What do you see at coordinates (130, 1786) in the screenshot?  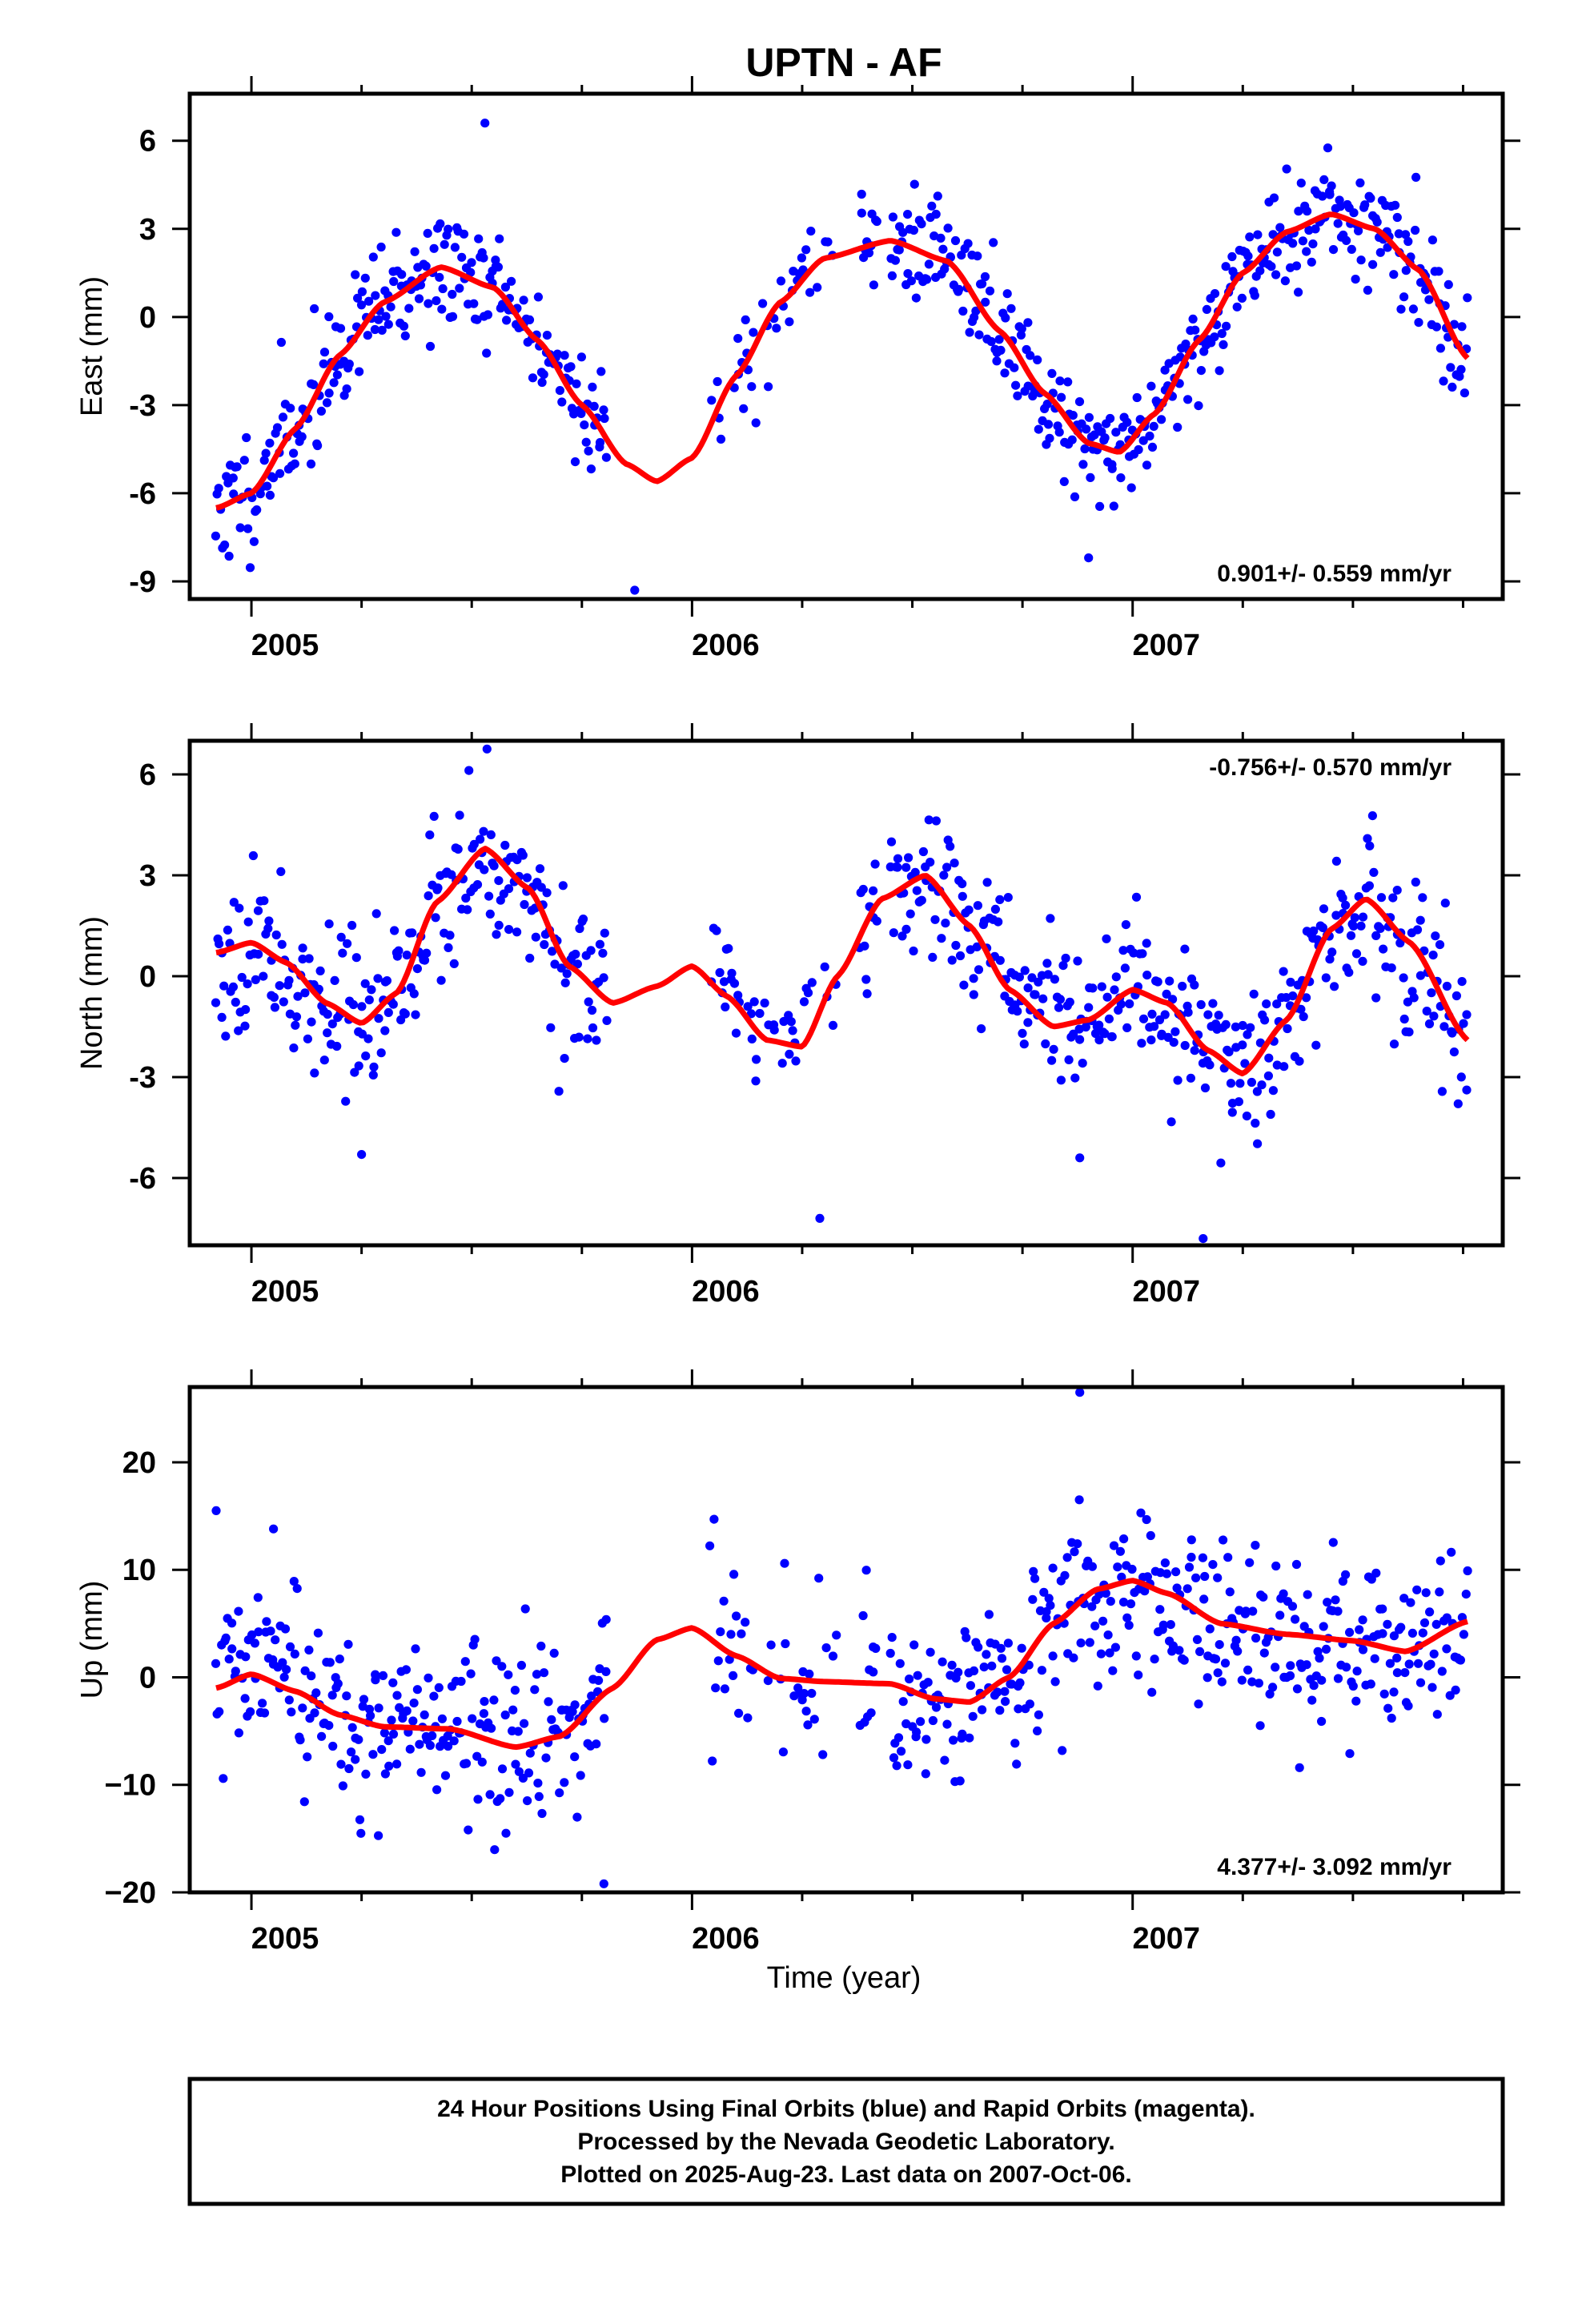 I see `y-tick-label: −10` at bounding box center [130, 1786].